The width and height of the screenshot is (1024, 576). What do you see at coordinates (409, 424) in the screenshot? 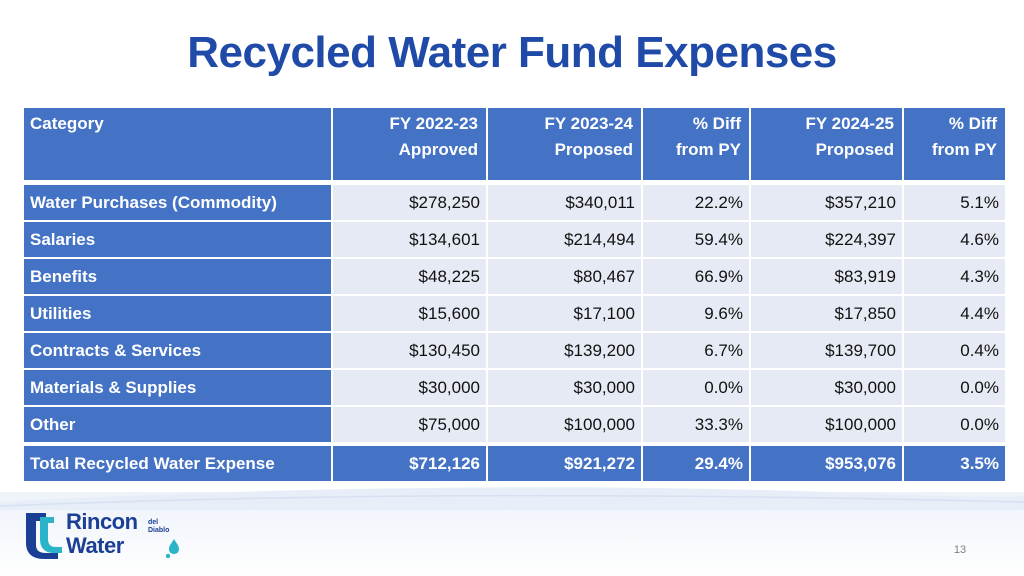
I see `table-cell: $75,000` at bounding box center [409, 424].